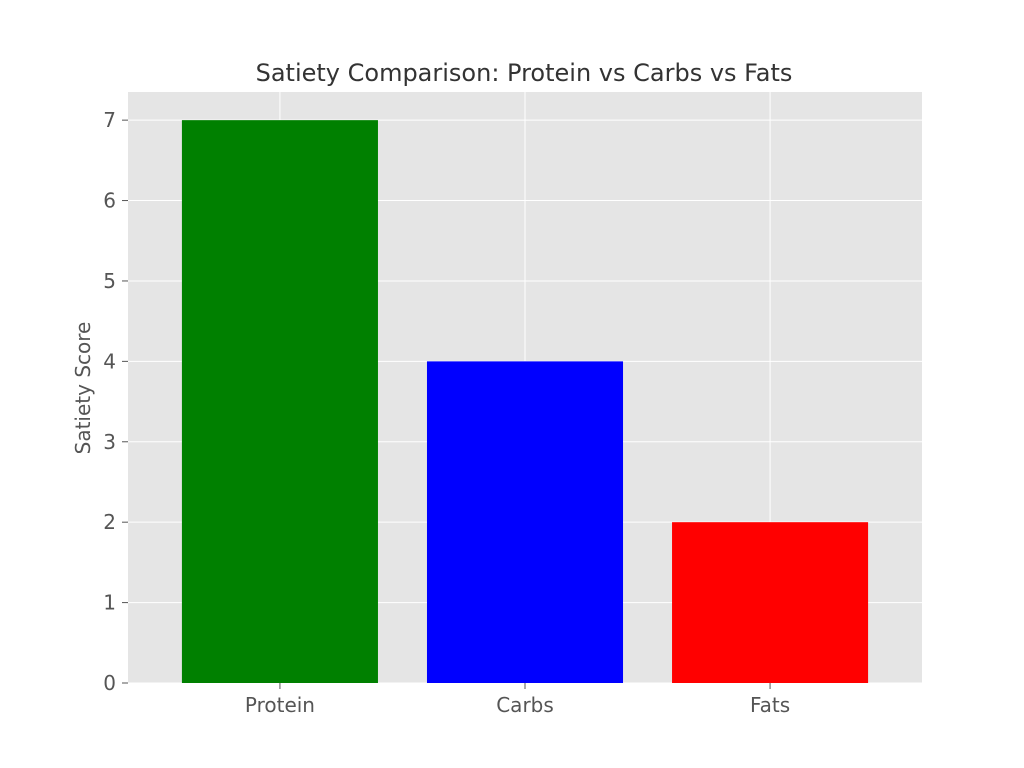  What do you see at coordinates (525, 705) in the screenshot?
I see `x-tick-label-carbs: Carbs` at bounding box center [525, 705].